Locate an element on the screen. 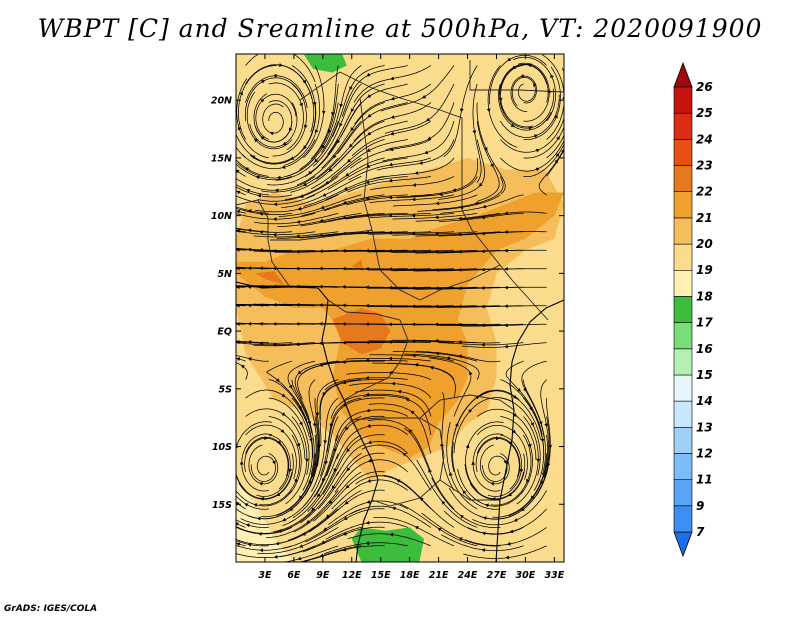  colorbar-label: 12 is located at coordinates (704, 454).